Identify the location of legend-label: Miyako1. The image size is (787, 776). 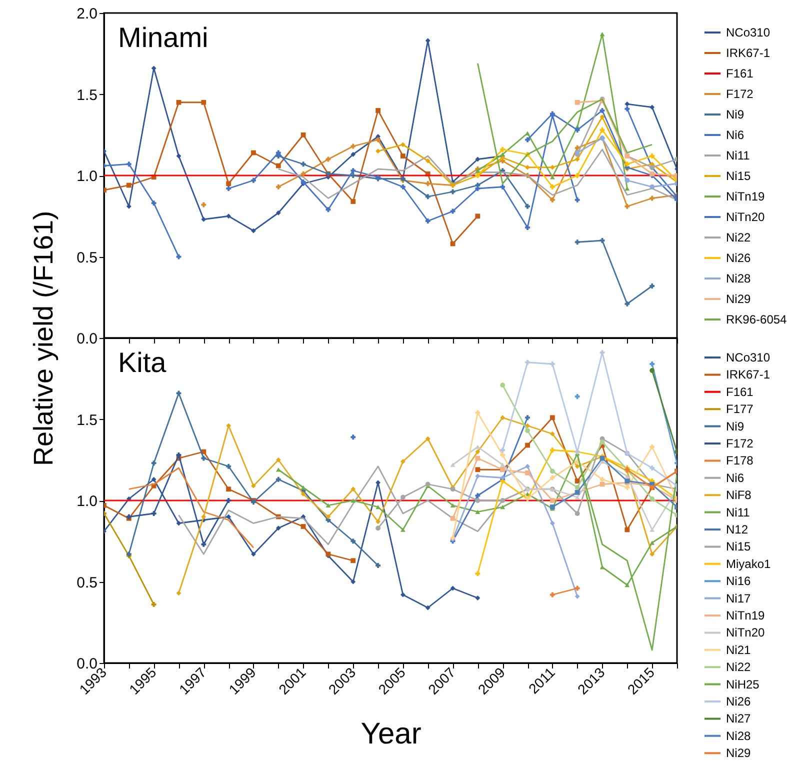
(749, 563).